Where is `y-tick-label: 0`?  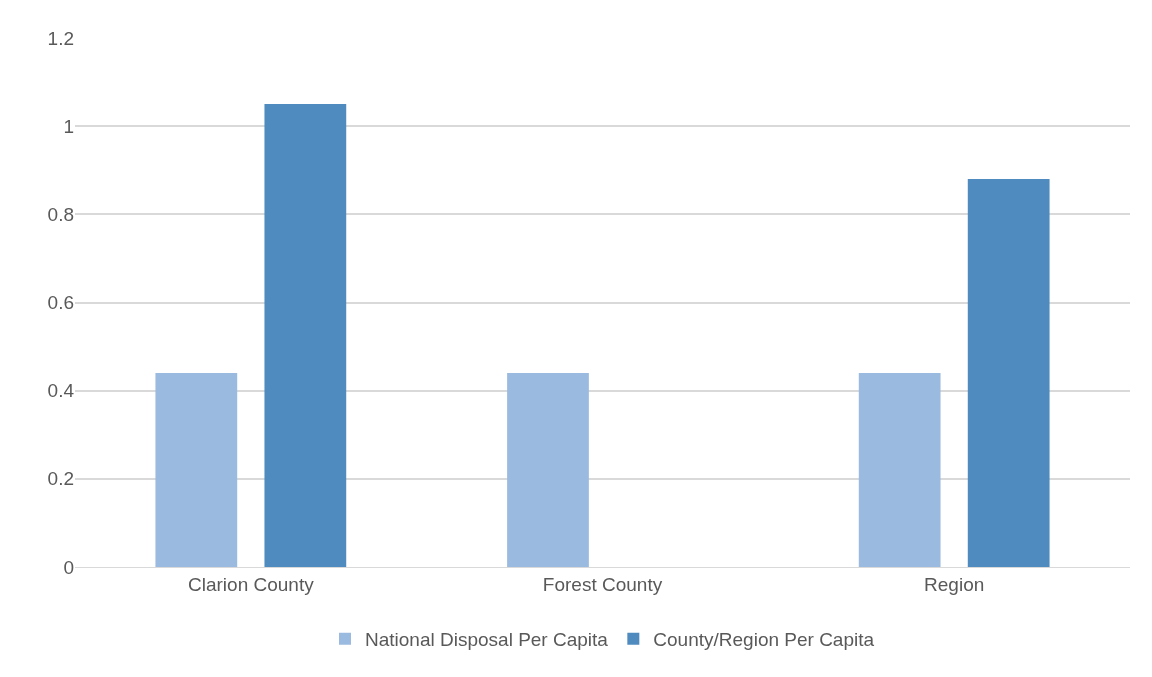
y-tick-label: 0 is located at coordinates (68, 567).